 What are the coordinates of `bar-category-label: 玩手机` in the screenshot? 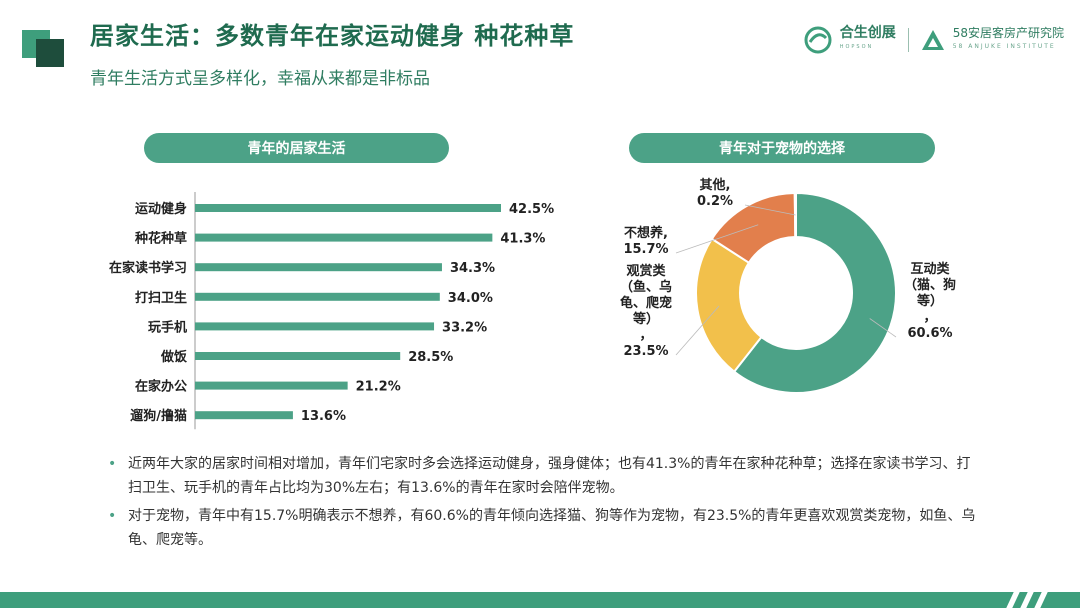 It's located at (167, 327).